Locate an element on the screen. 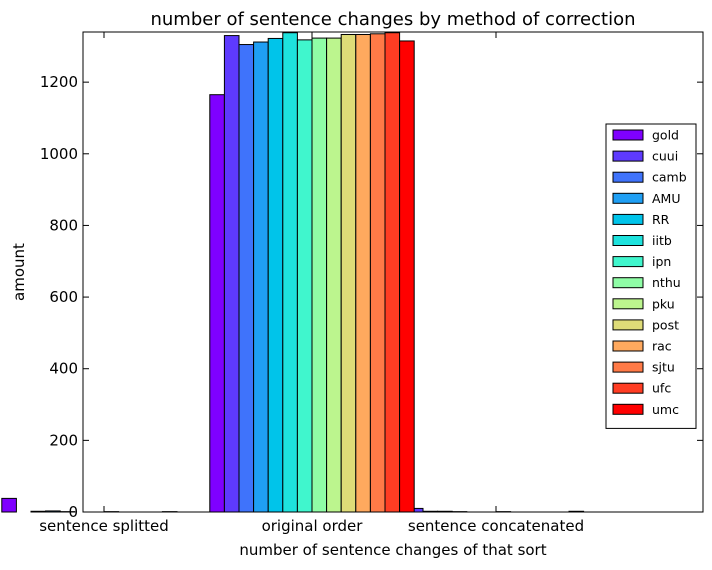 This screenshot has width=712, height=570. legend-swatch-cuui is located at coordinates (628, 156).